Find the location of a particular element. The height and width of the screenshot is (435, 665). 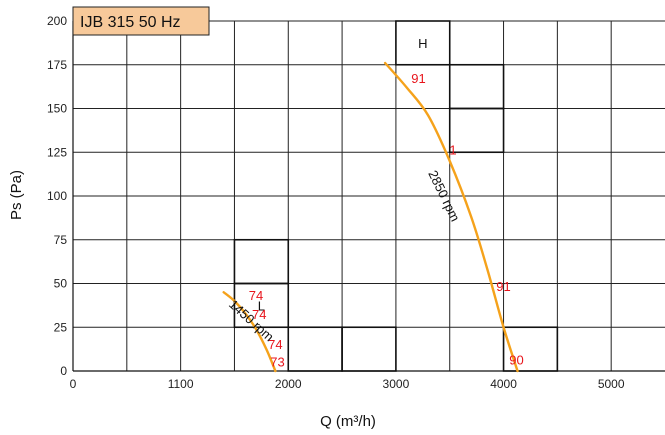

y-tick-label: 75 is located at coordinates (61, 240).